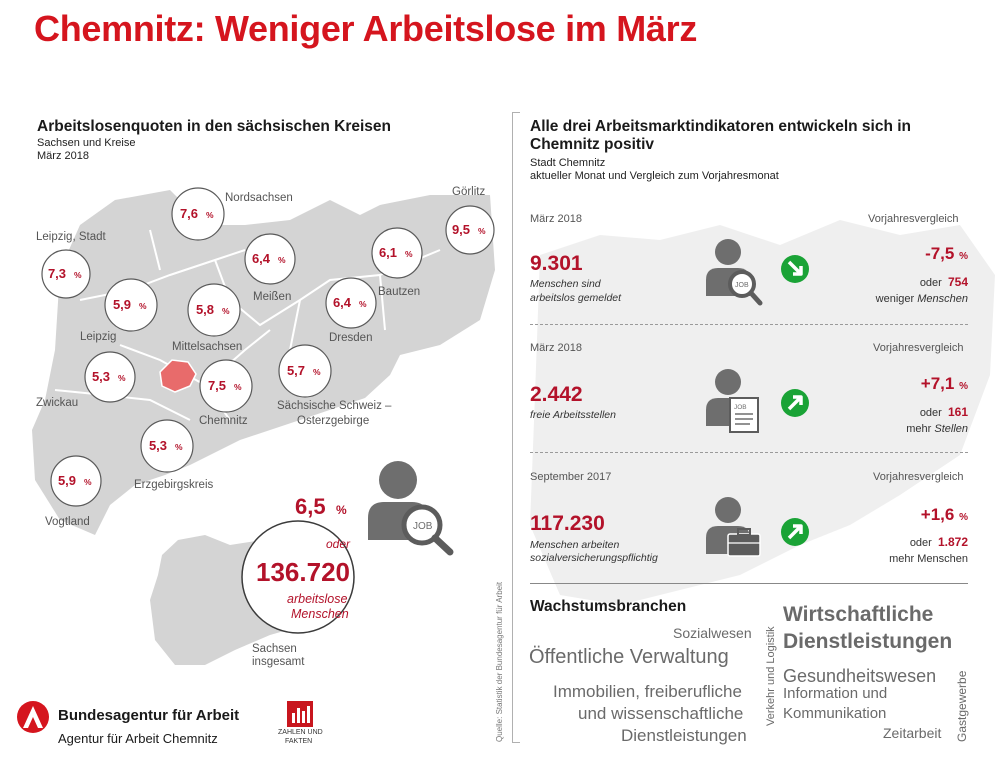 The width and height of the screenshot is (1000, 761). I want to click on indicator-1-cmp-head: Vorjahresvergleich, so click(913, 219).